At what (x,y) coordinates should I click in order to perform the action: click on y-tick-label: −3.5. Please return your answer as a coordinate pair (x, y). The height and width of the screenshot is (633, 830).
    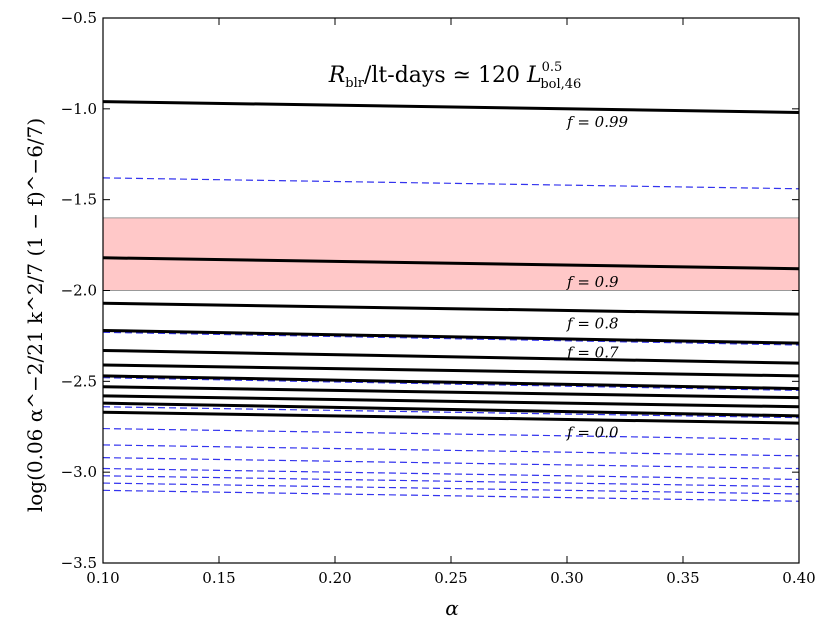
    Looking at the image, I should click on (79, 563).